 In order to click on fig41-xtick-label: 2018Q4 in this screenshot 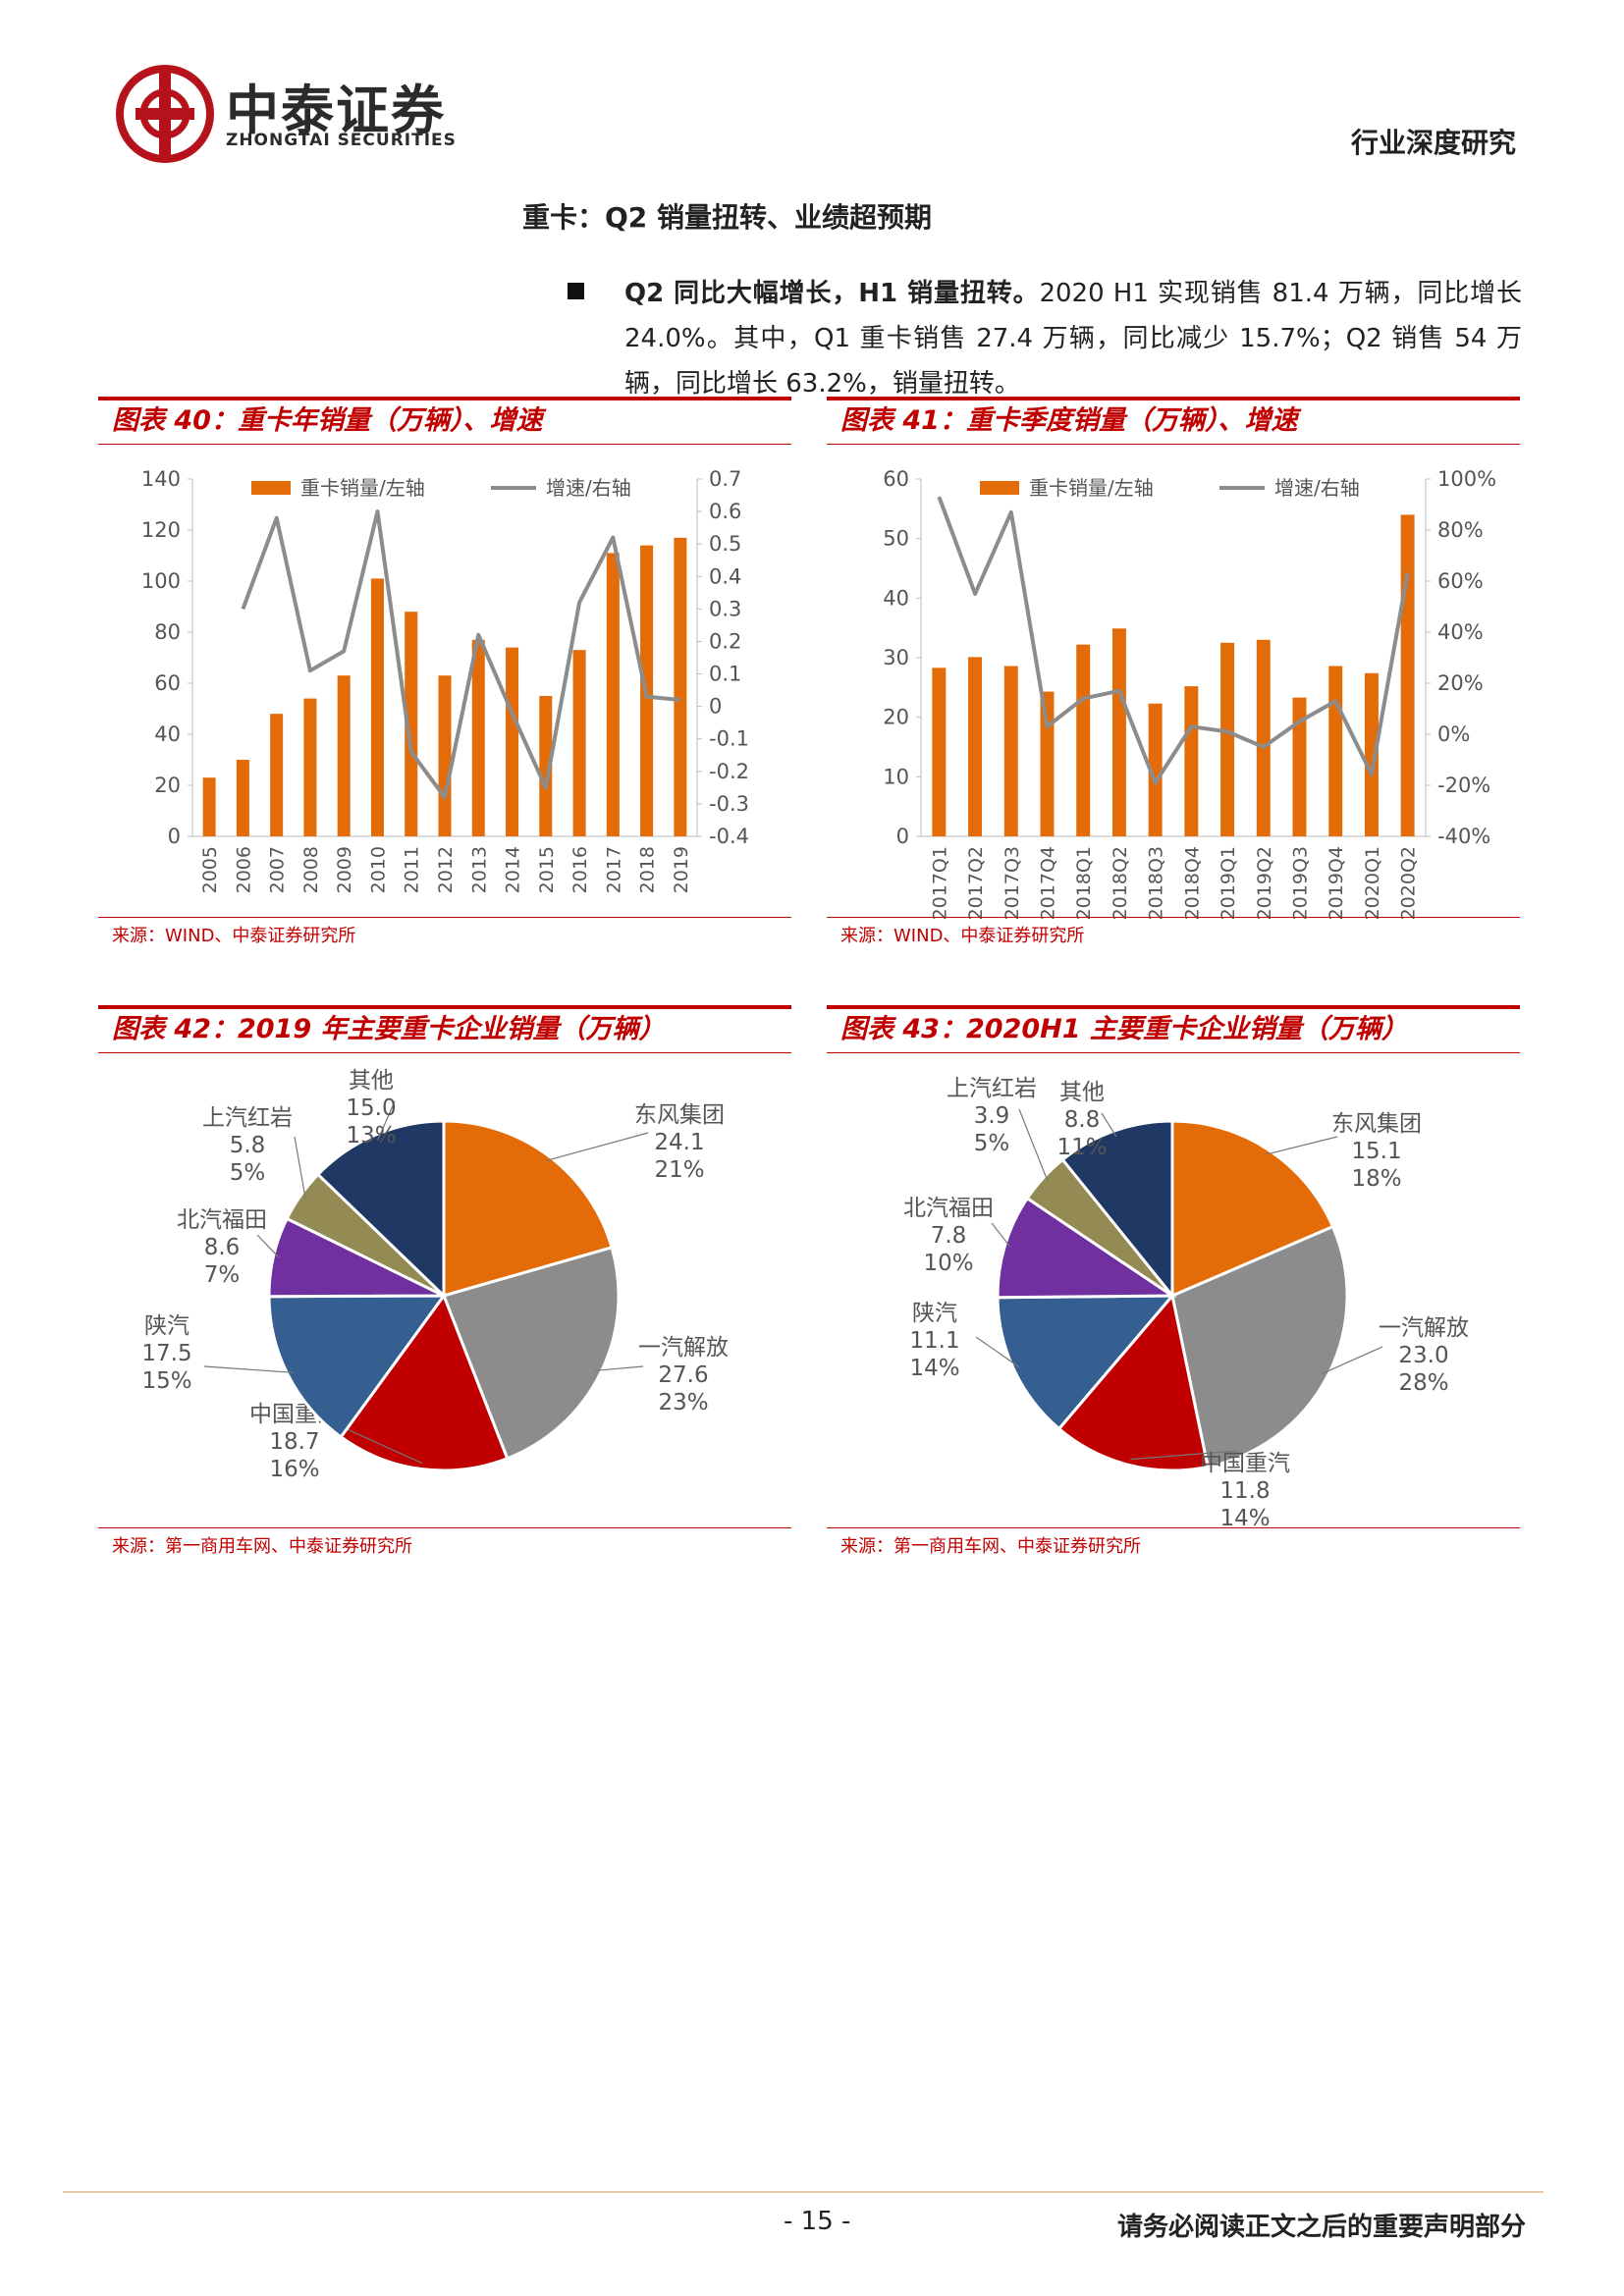, I will do `click(1192, 883)`.